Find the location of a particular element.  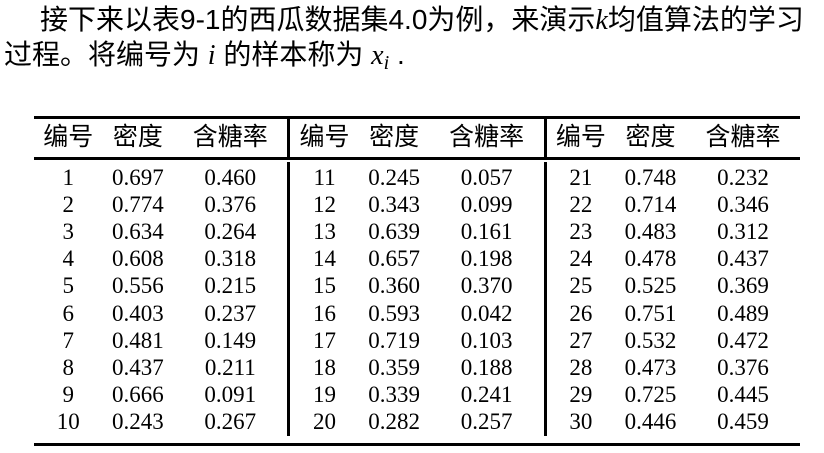

table-cell: 8 is located at coordinates (68, 367).